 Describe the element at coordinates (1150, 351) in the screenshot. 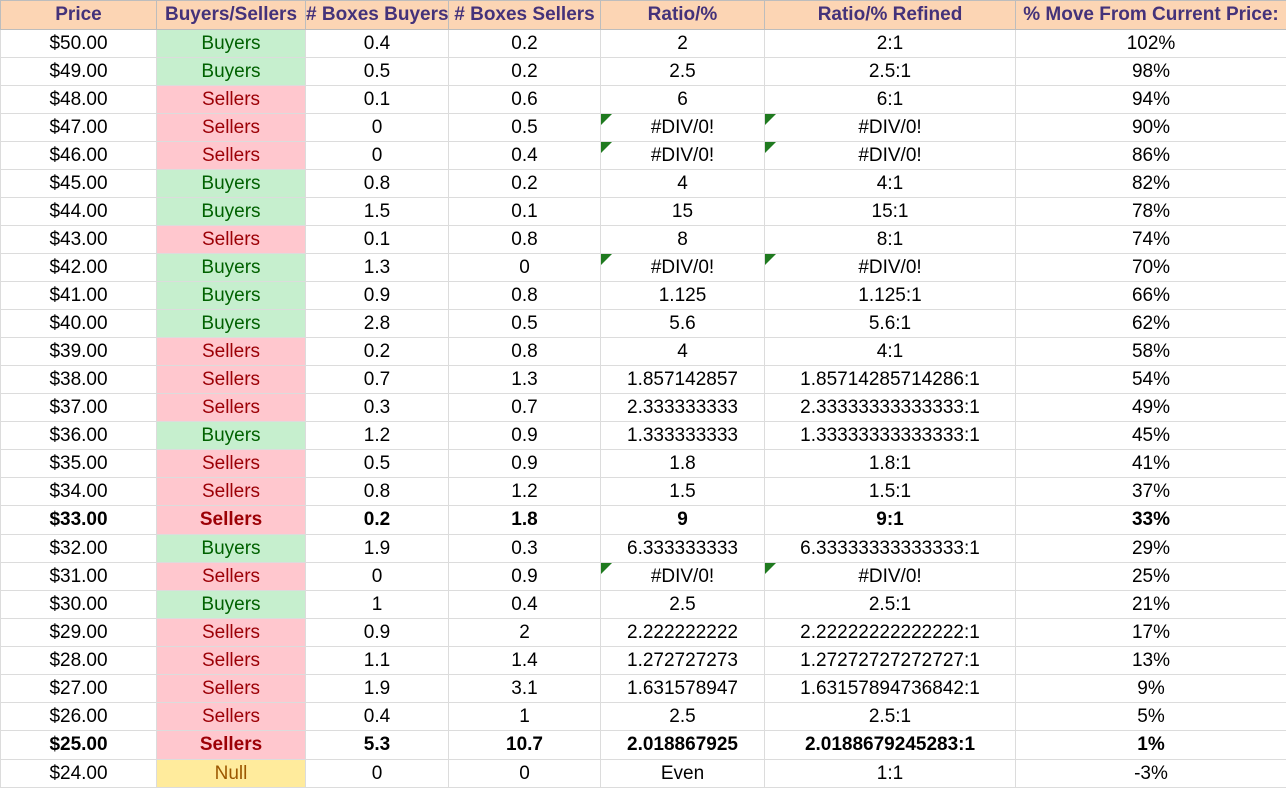

I see `percent-move-cell: 58%` at that location.